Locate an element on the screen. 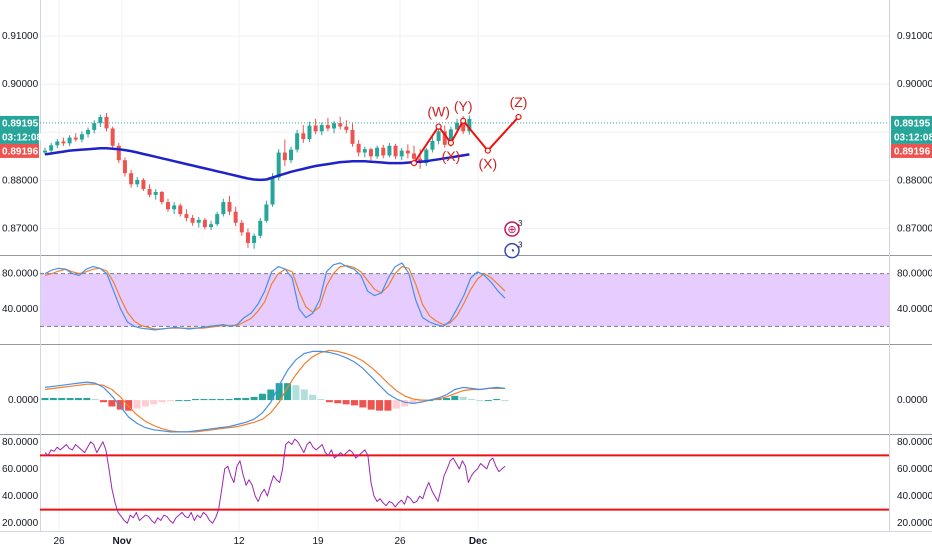  rsi-axis-label-left: 80.0000 is located at coordinates (20, 442).